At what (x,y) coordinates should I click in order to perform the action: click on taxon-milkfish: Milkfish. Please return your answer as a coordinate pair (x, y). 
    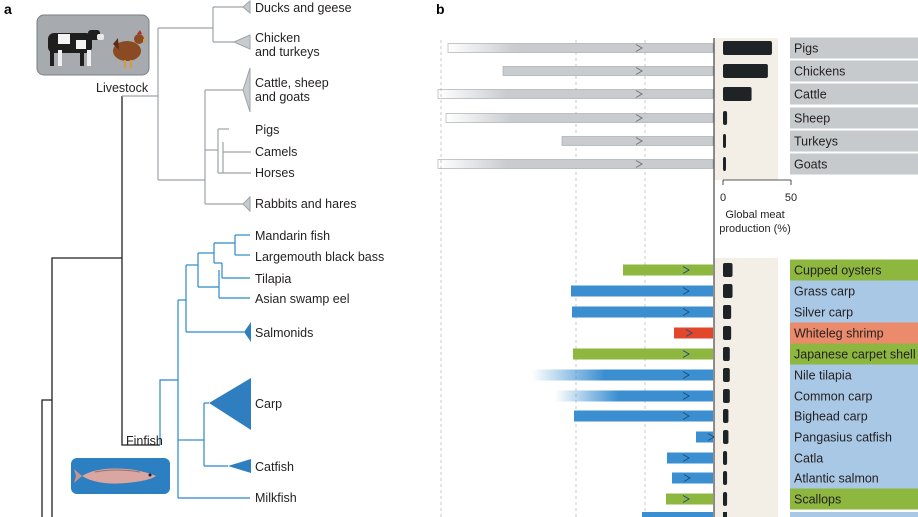
    Looking at the image, I should click on (276, 498).